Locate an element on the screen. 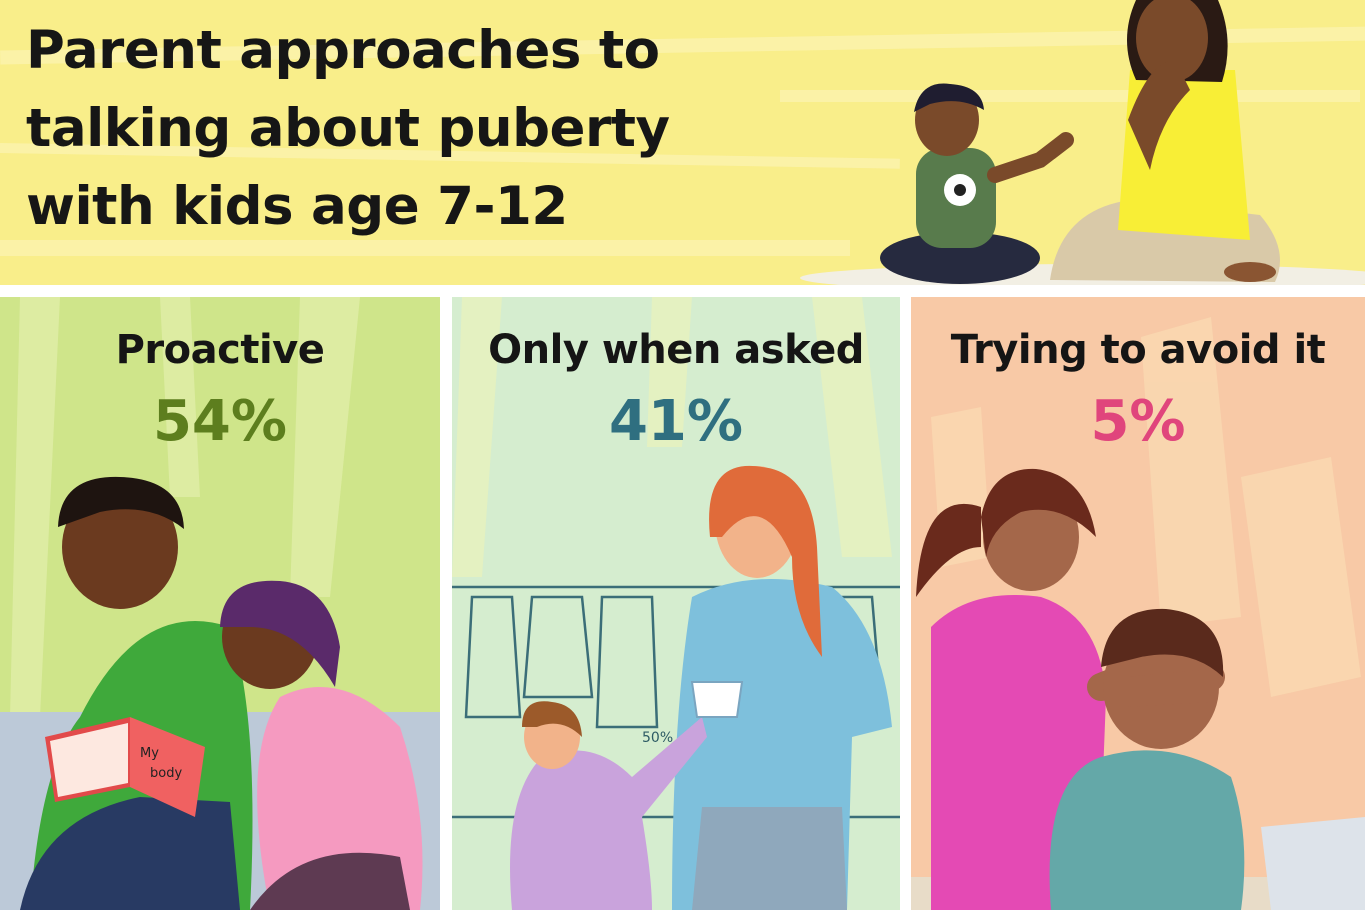 This screenshot has width=1365, height=910. girl-figure is located at coordinates (627, 795).